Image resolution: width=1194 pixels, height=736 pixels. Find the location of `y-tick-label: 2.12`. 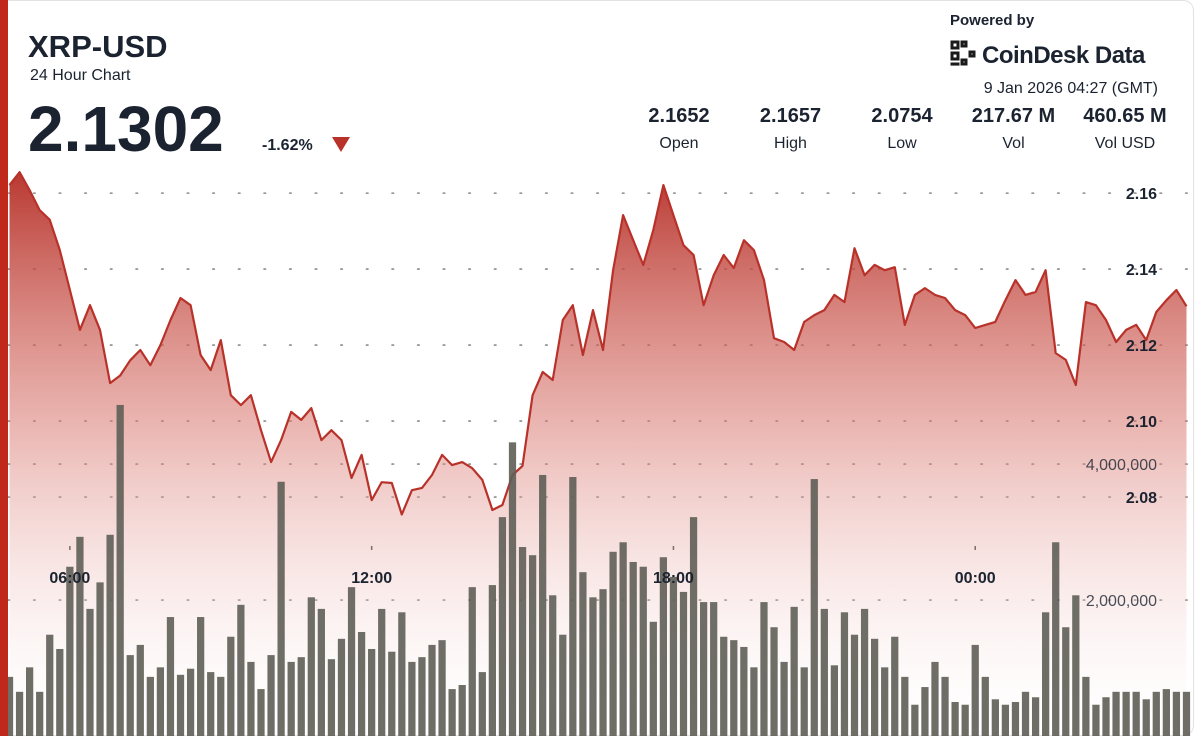

y-tick-label: 2.12 is located at coordinates (1141, 346).